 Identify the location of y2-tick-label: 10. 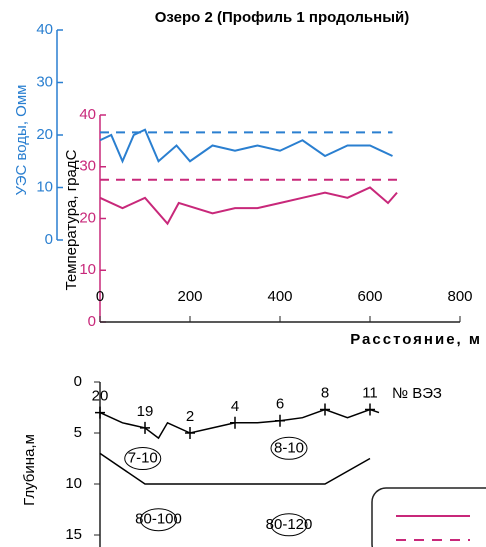
(87, 269).